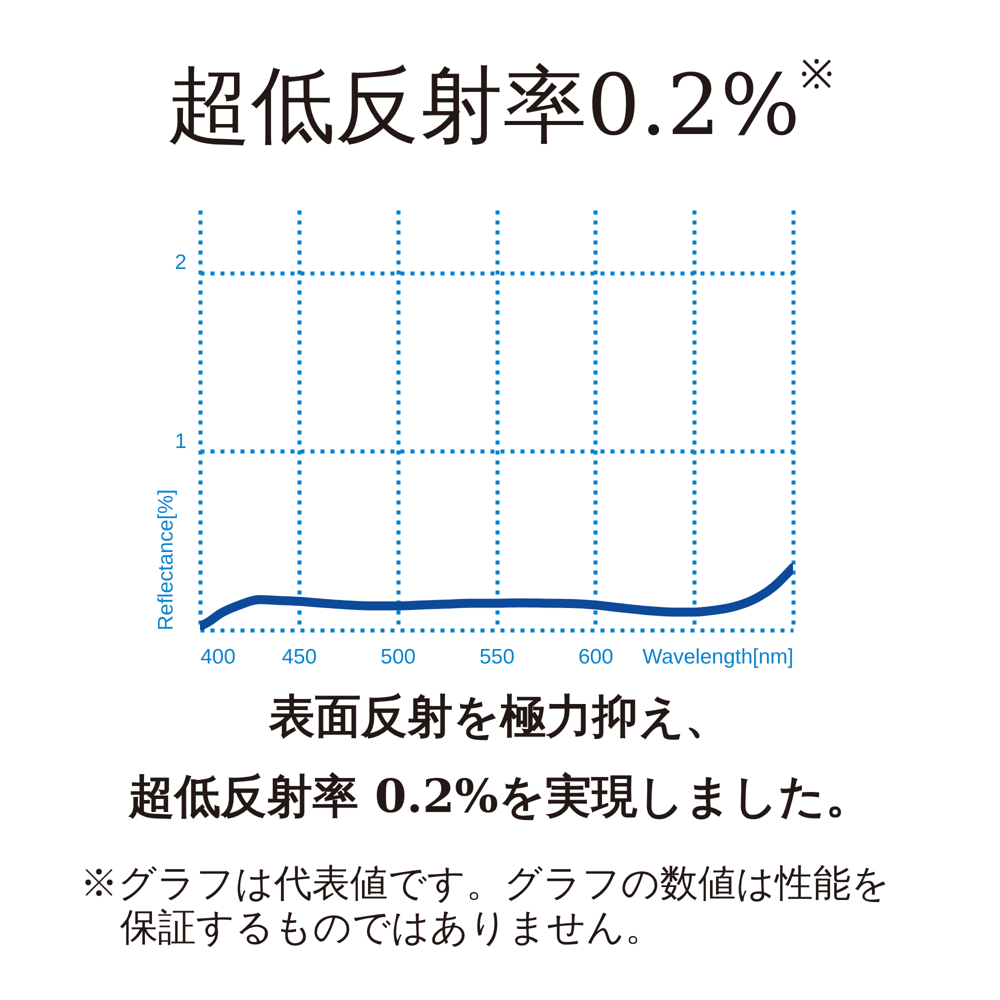 Image resolution: width=1000 pixels, height=1000 pixels. Describe the element at coordinates (166, 559) in the screenshot. I see `y-axis-title: Reflectance[%]` at that location.